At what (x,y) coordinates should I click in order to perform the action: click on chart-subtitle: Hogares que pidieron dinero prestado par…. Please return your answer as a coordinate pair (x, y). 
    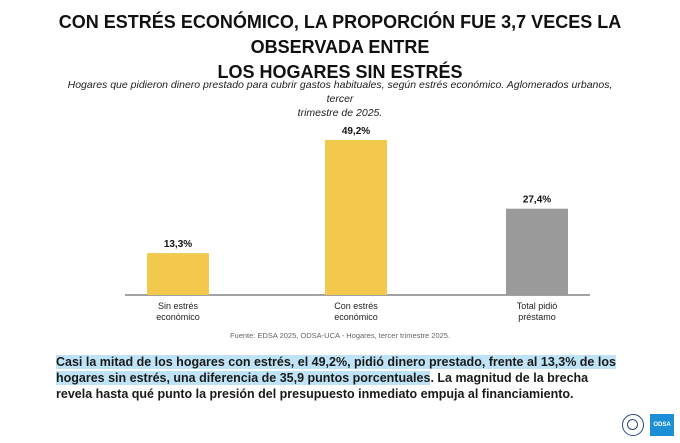
    Looking at the image, I should click on (340, 99).